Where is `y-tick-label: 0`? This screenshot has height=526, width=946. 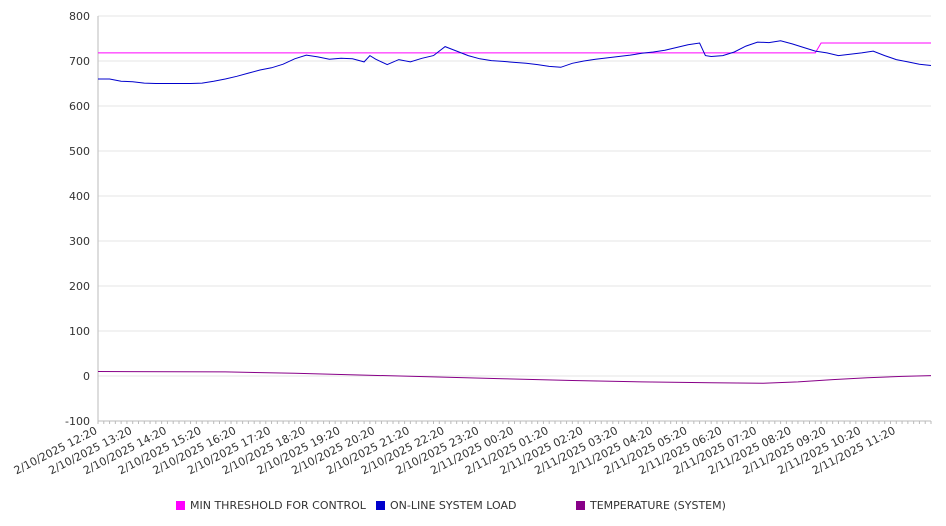
y-tick-label: 0 is located at coordinates (86, 376).